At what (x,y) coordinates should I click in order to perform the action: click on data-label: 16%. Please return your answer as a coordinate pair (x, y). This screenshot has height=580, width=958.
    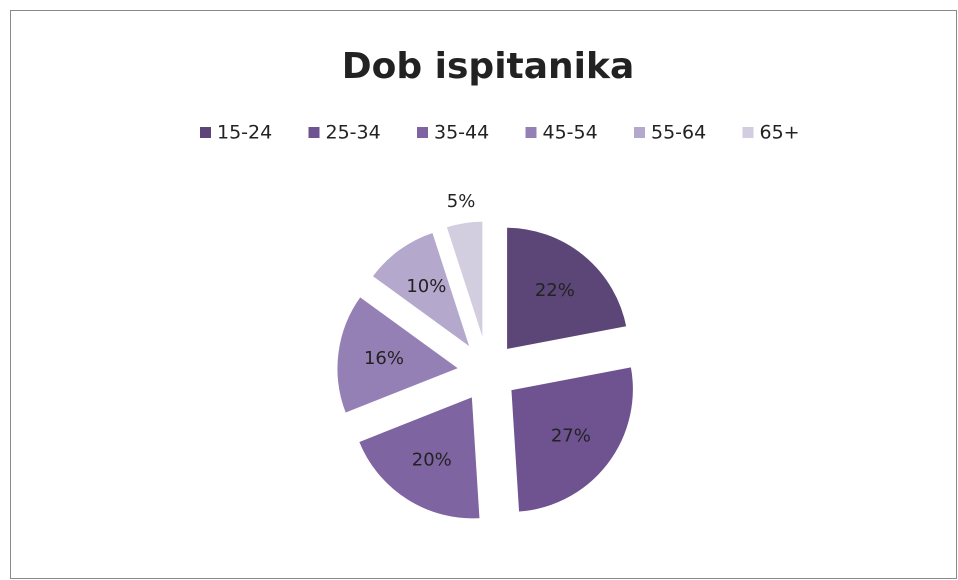
    Looking at the image, I should click on (384, 358).